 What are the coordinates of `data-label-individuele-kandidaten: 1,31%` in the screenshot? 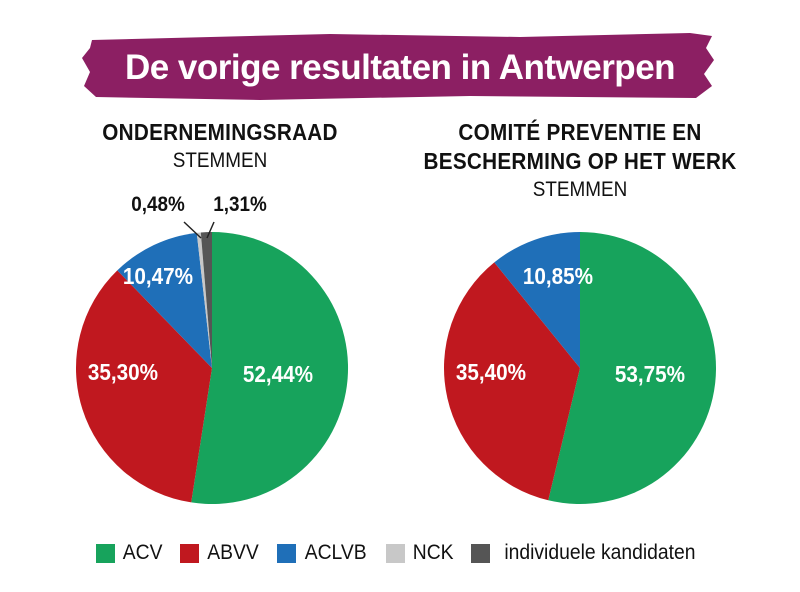 It's located at (240, 204).